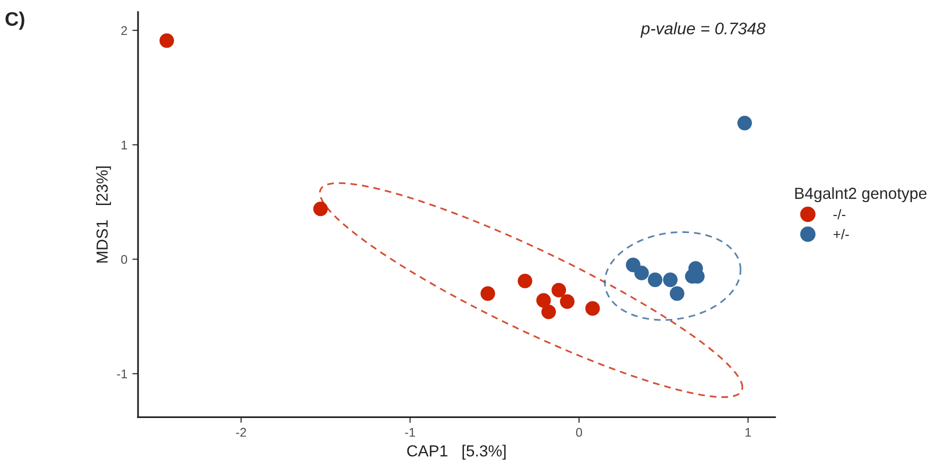 The height and width of the screenshot is (463, 948). Describe the element at coordinates (410, 432) in the screenshot. I see `x-tick-label: -1` at that location.